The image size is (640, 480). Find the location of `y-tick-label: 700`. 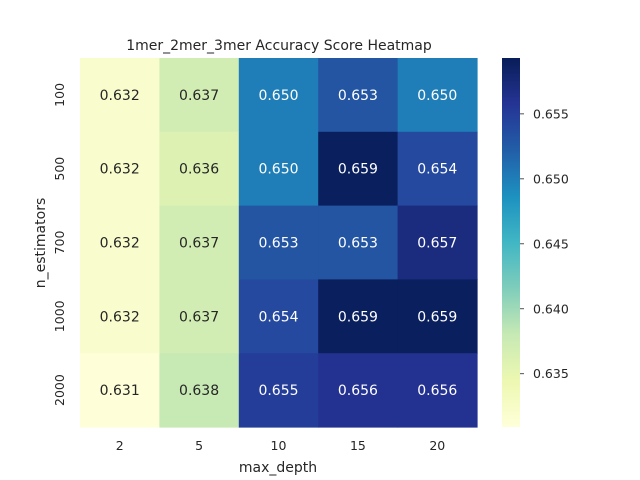

y-tick-label: 700 is located at coordinates (59, 243).